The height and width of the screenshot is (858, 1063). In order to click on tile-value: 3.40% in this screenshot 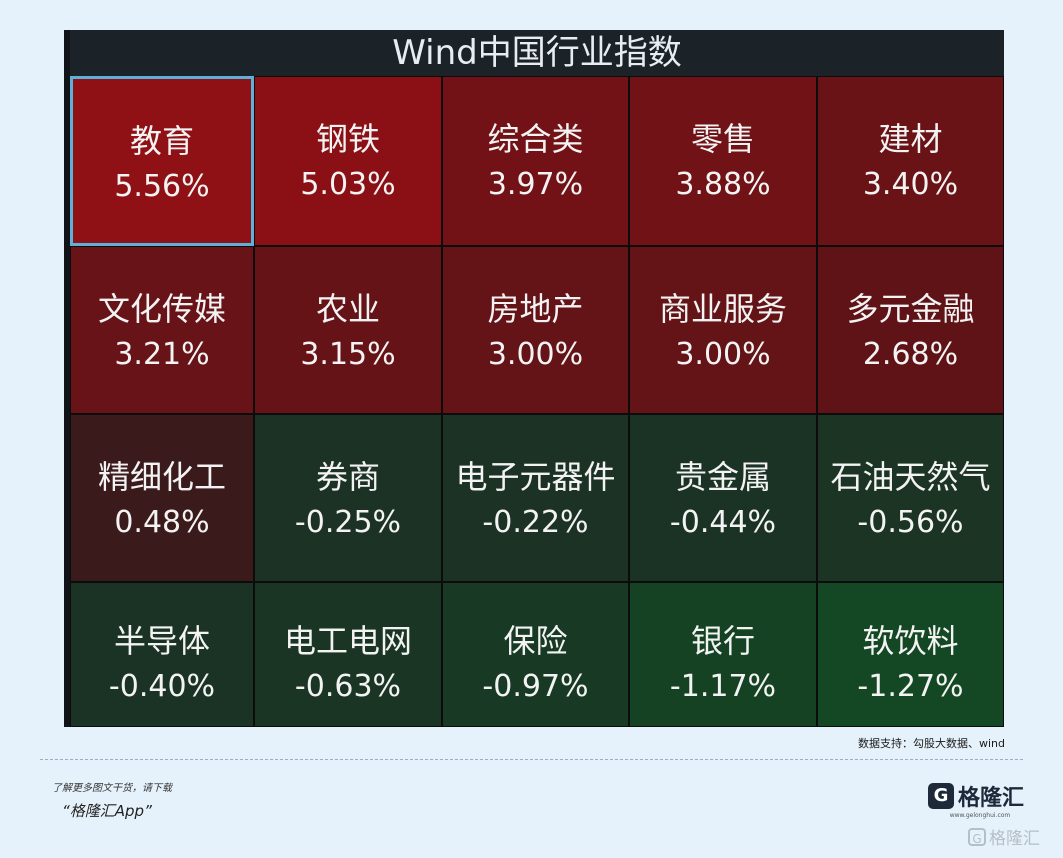, I will do `click(910, 184)`.